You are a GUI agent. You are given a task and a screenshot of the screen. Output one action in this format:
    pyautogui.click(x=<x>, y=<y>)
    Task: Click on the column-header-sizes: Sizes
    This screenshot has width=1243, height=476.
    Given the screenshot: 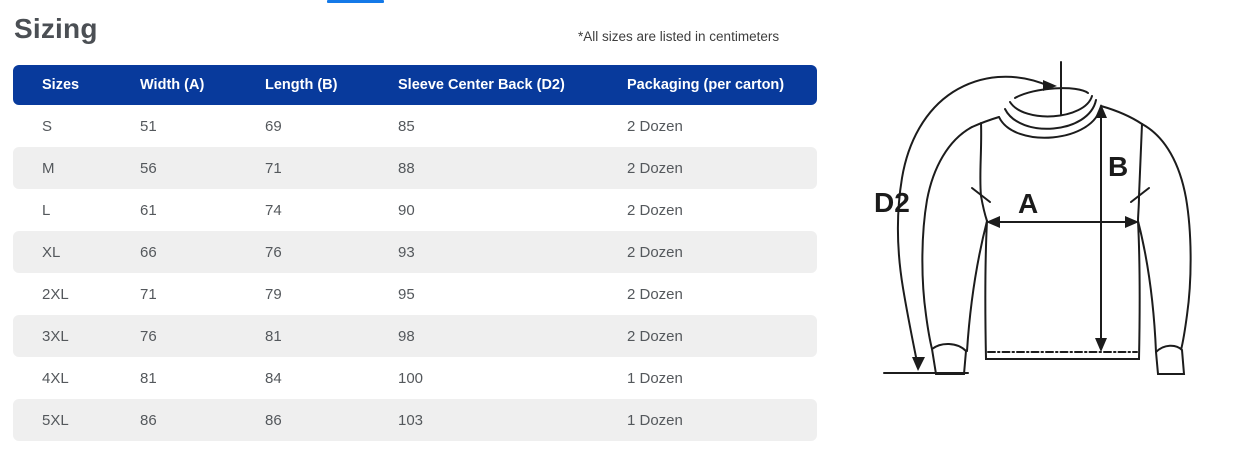 What is the action you would take?
    pyautogui.click(x=61, y=85)
    